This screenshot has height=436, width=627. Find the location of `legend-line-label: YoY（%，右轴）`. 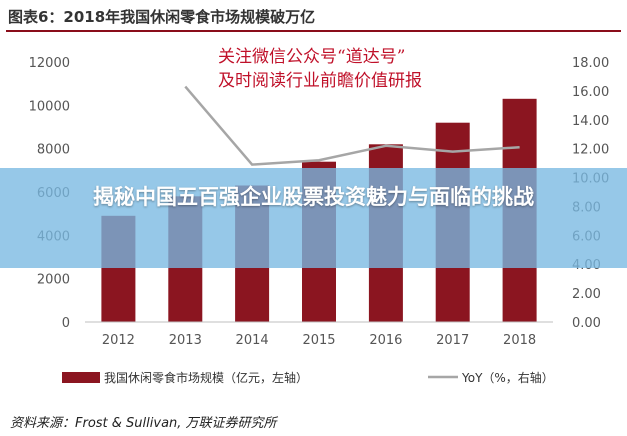

legend-line-label: YoY（%，右轴） is located at coordinates (507, 377).